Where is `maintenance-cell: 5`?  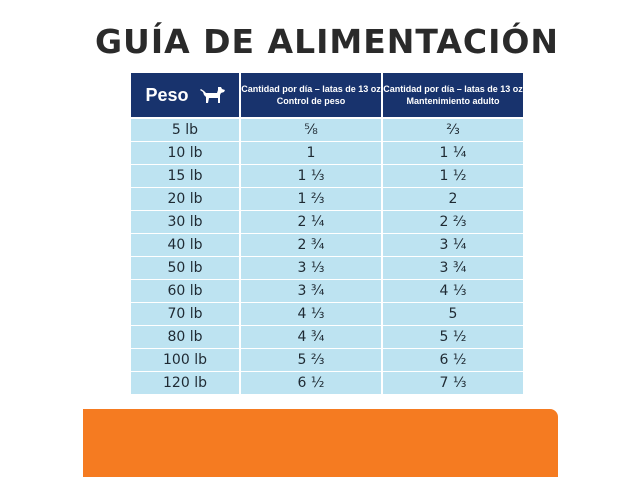 maintenance-cell: 5 is located at coordinates (453, 314).